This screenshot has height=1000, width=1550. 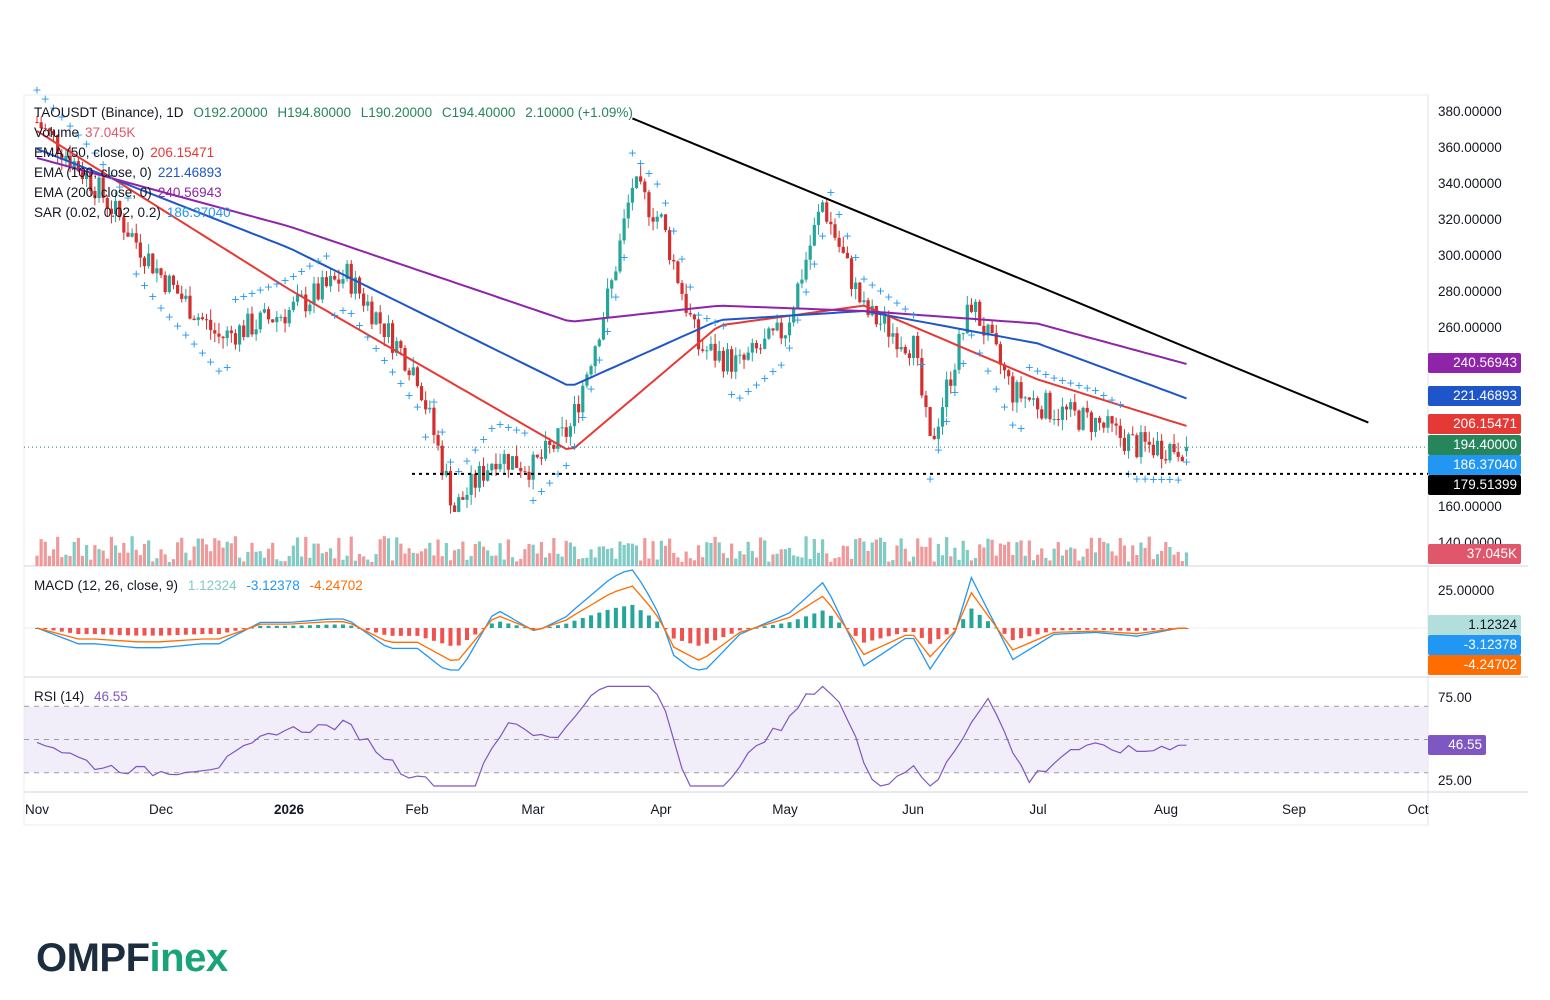 What do you see at coordinates (84, 697) in the screenshot?
I see `rsi-legend: RSI (14) 46.55` at bounding box center [84, 697].